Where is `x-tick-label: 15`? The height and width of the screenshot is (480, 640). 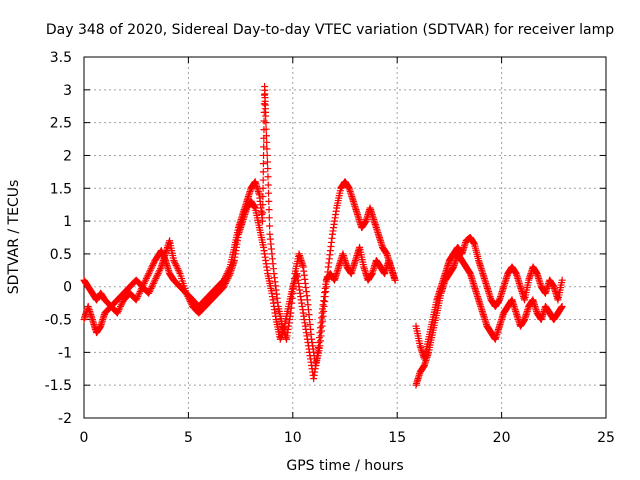 x-tick-label: 15 is located at coordinates (397, 438).